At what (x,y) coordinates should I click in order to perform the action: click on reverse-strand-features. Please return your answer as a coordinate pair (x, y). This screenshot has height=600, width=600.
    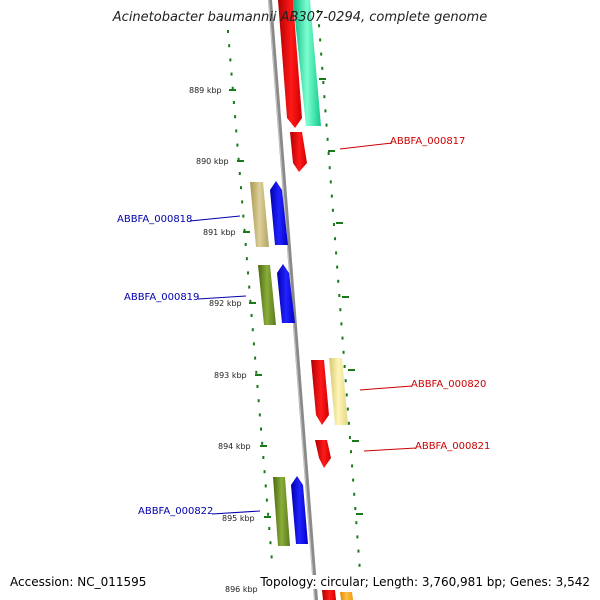
    Looking at the image, I should click on (279, 363).